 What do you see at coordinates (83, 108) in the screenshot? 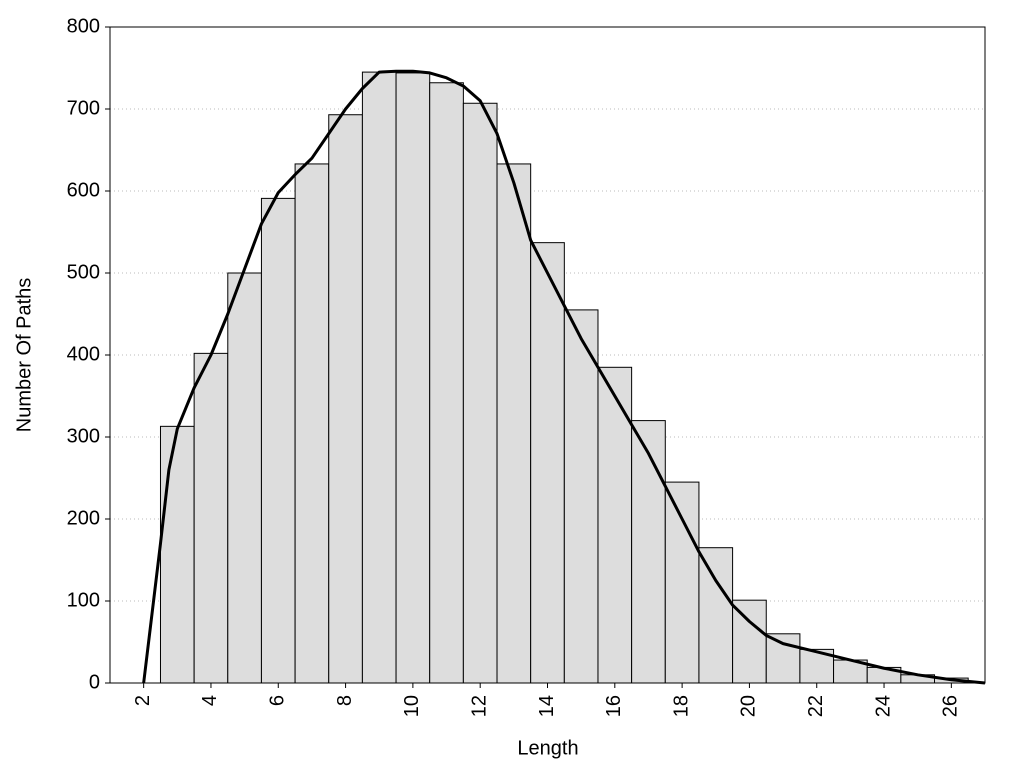
I see `y-tick-label: 700` at bounding box center [83, 108].